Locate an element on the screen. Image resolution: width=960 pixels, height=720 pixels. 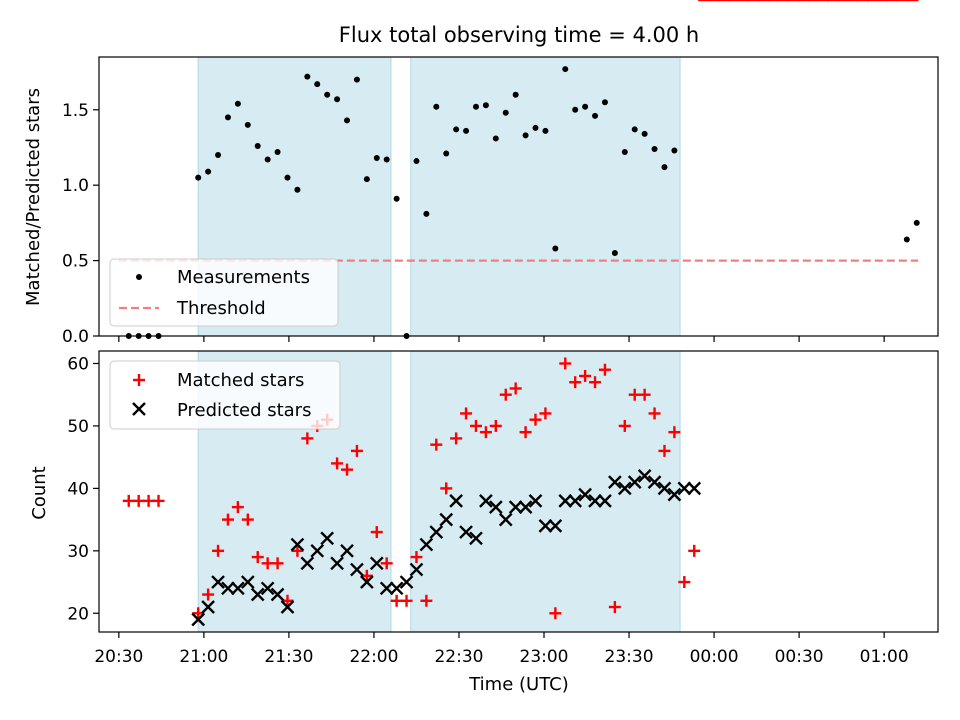
y-tick-label: 30 is located at coordinates (78, 552).